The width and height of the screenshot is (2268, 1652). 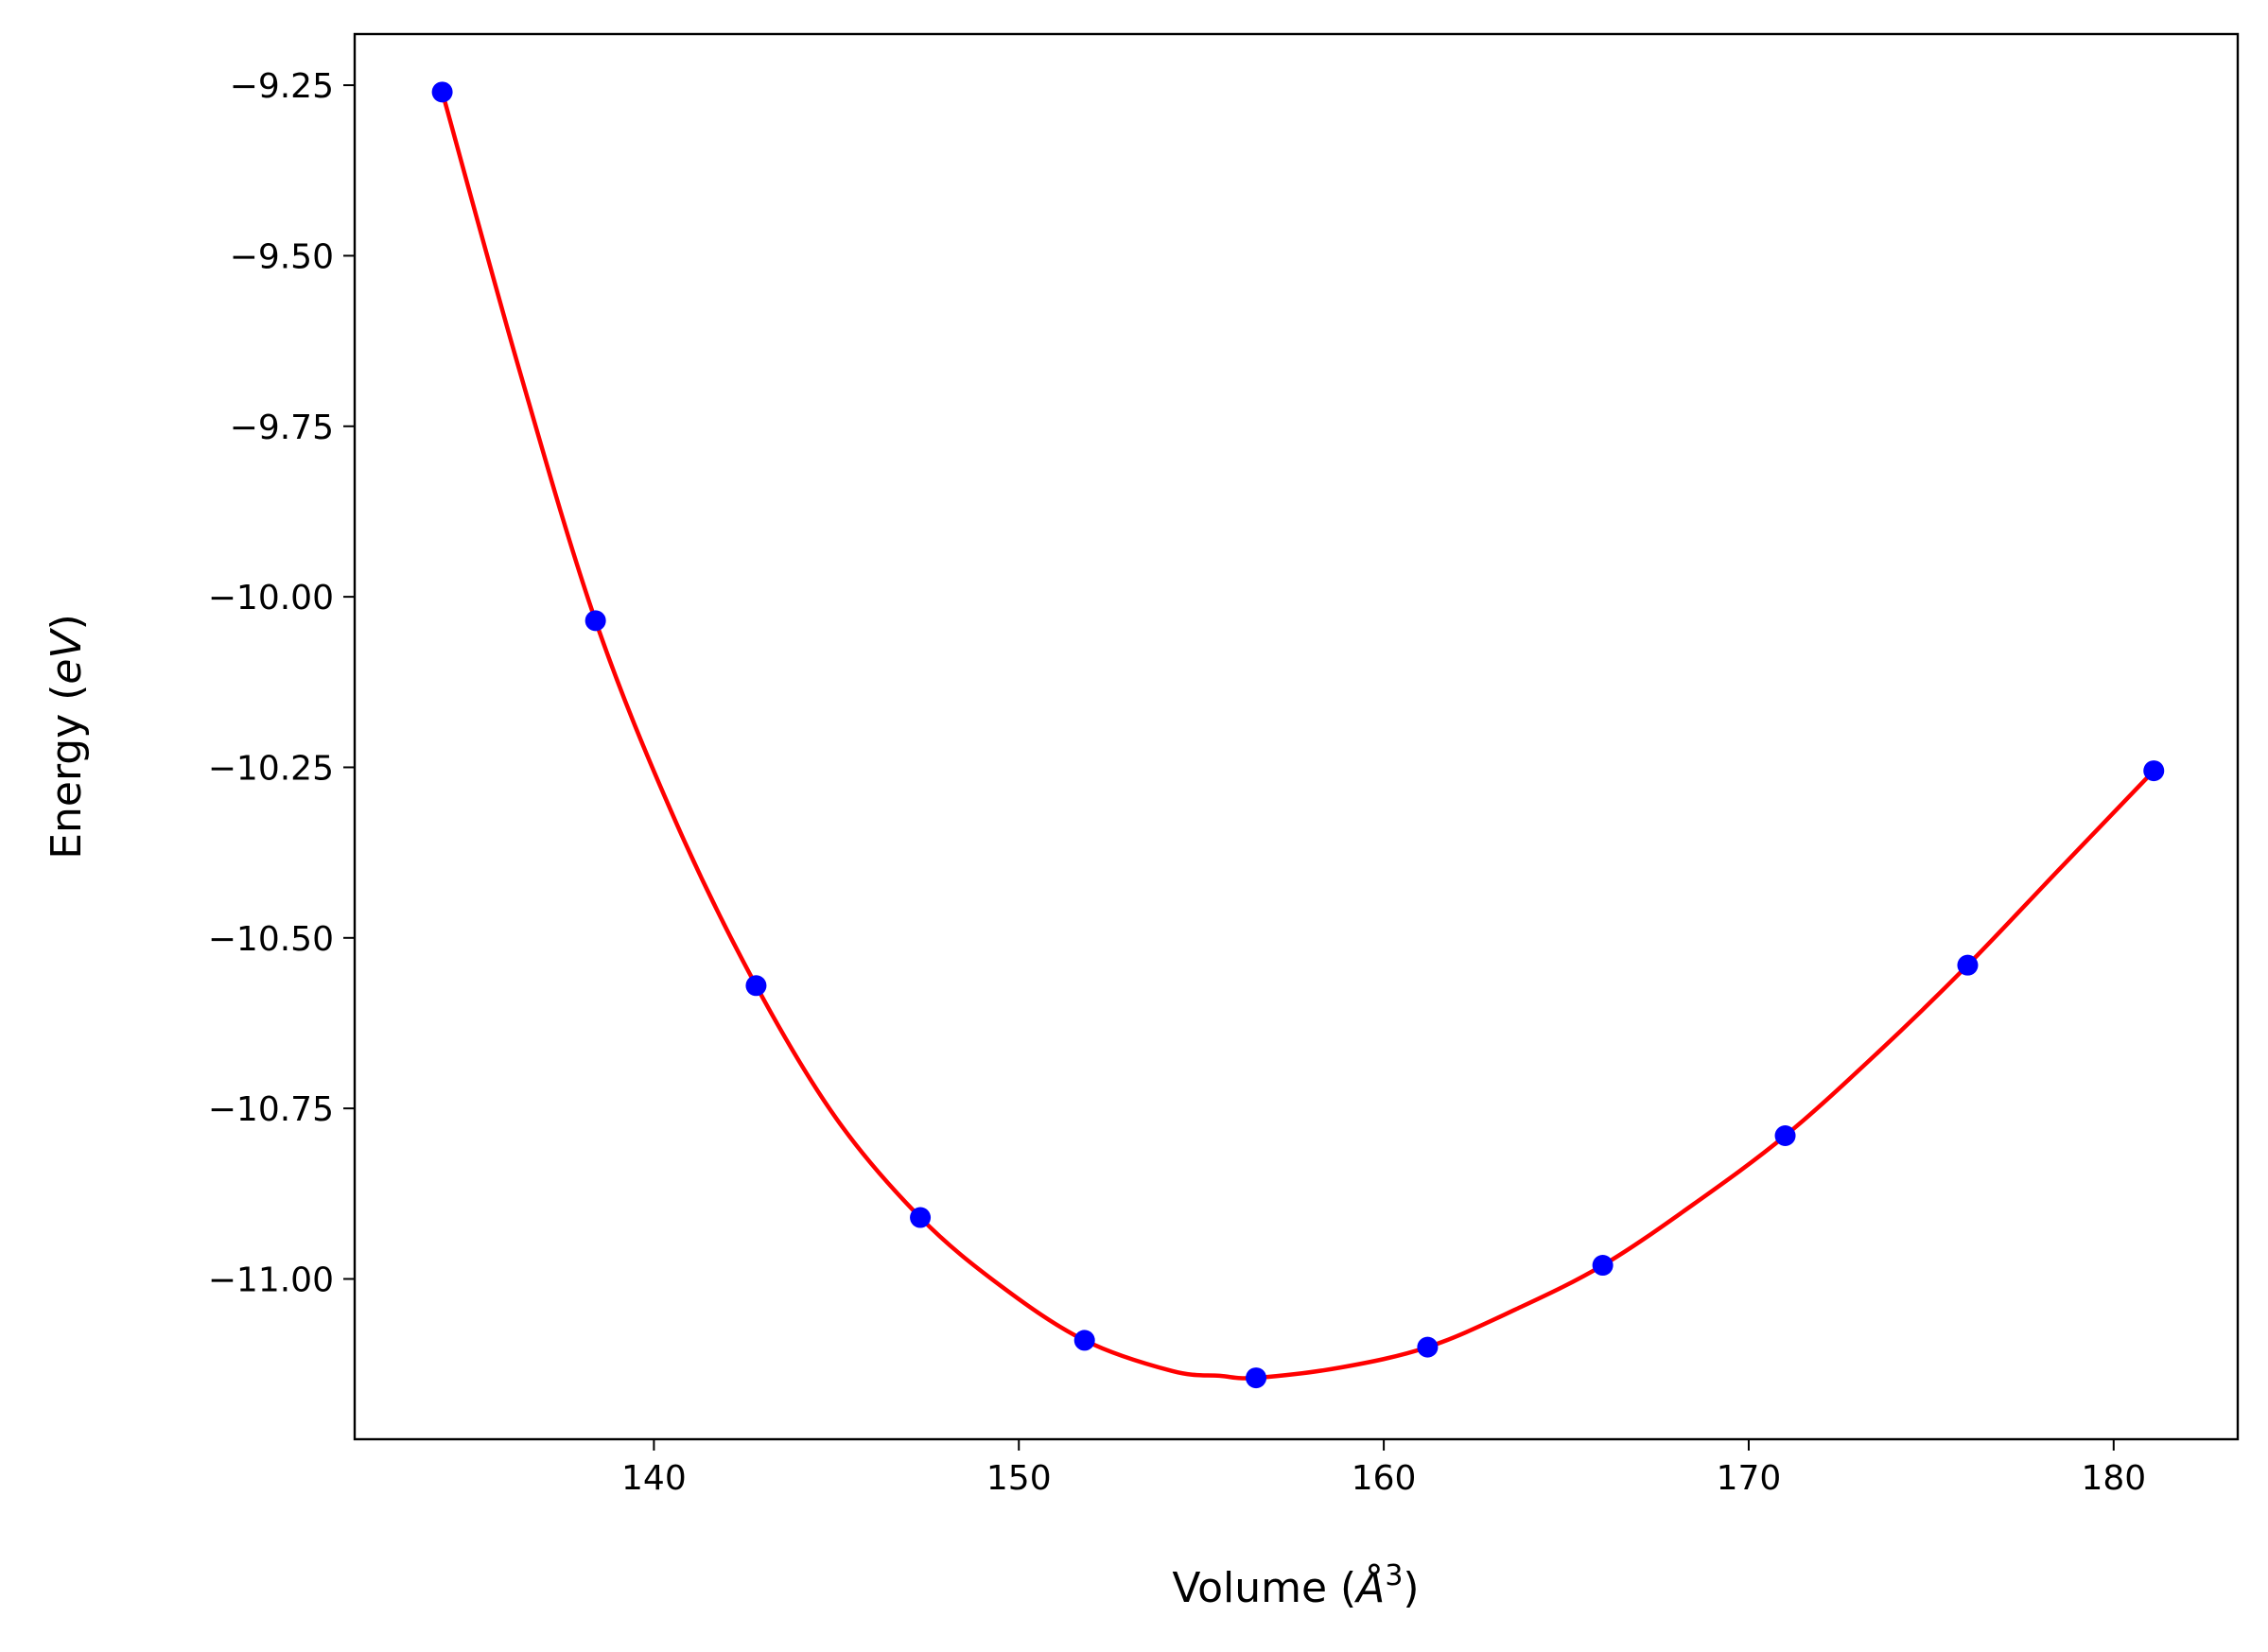 I want to click on y-tick-label: −10.50, so click(x=271, y=940).